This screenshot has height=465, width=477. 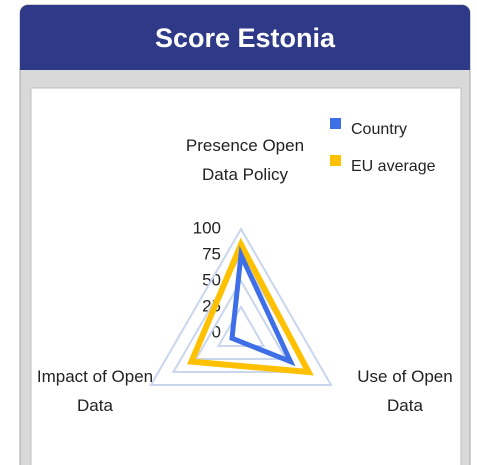 I want to click on chart-title: Score Estonia, so click(x=245, y=38).